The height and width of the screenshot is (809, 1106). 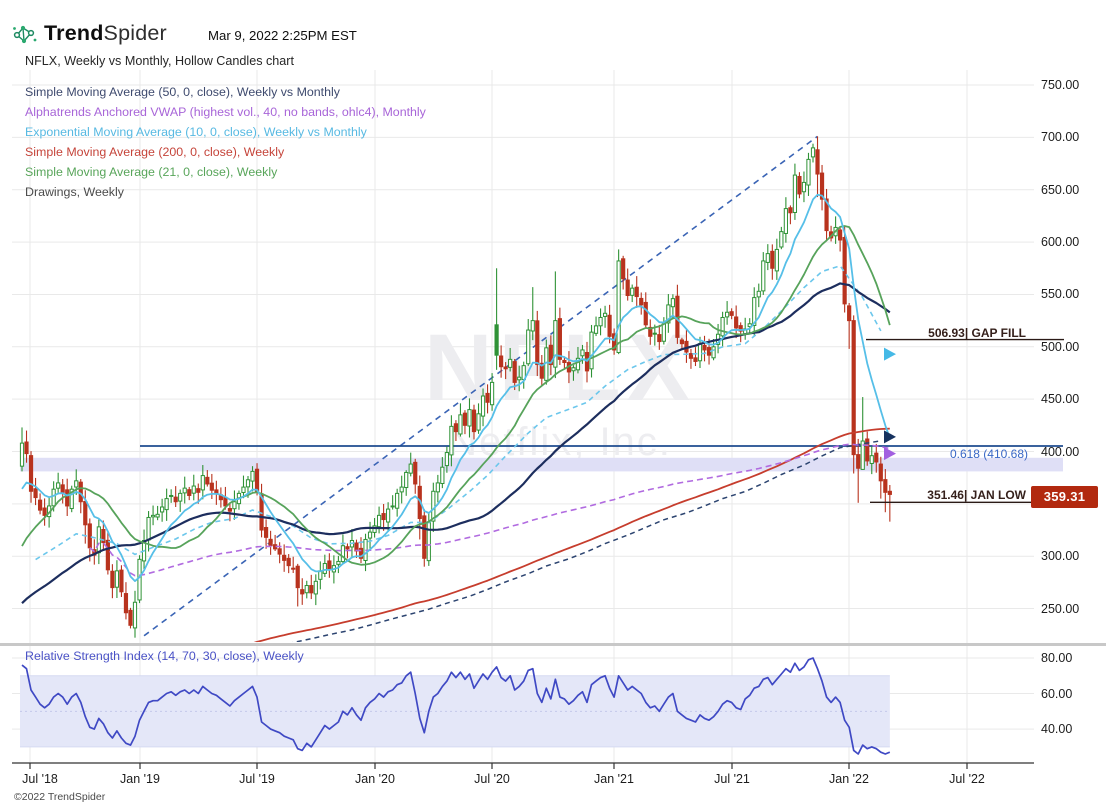 What do you see at coordinates (25, 34) in the screenshot?
I see `trendspider-logo-icon` at bounding box center [25, 34].